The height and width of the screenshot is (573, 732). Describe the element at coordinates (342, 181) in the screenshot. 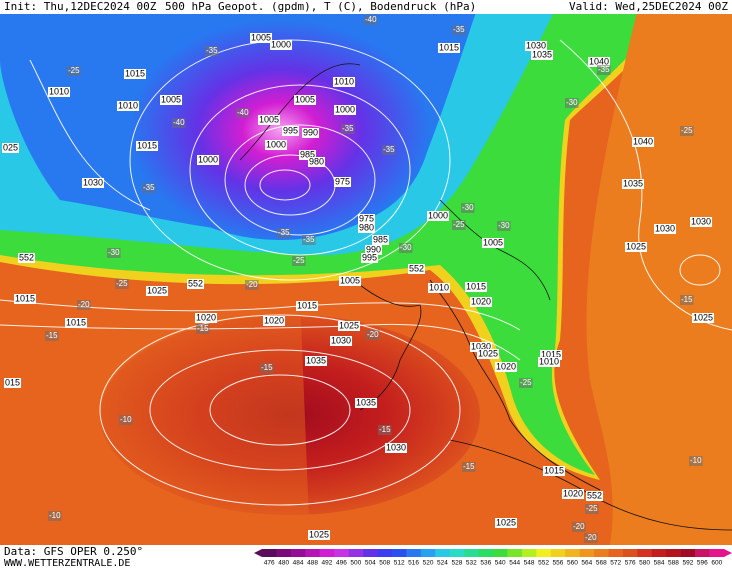

I see `pressure-label: 975` at that location.